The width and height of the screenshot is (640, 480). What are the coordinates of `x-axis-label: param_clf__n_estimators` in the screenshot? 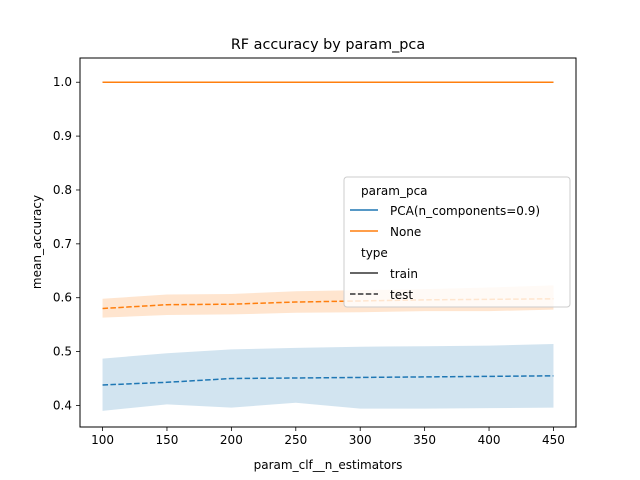 It's located at (328, 465).